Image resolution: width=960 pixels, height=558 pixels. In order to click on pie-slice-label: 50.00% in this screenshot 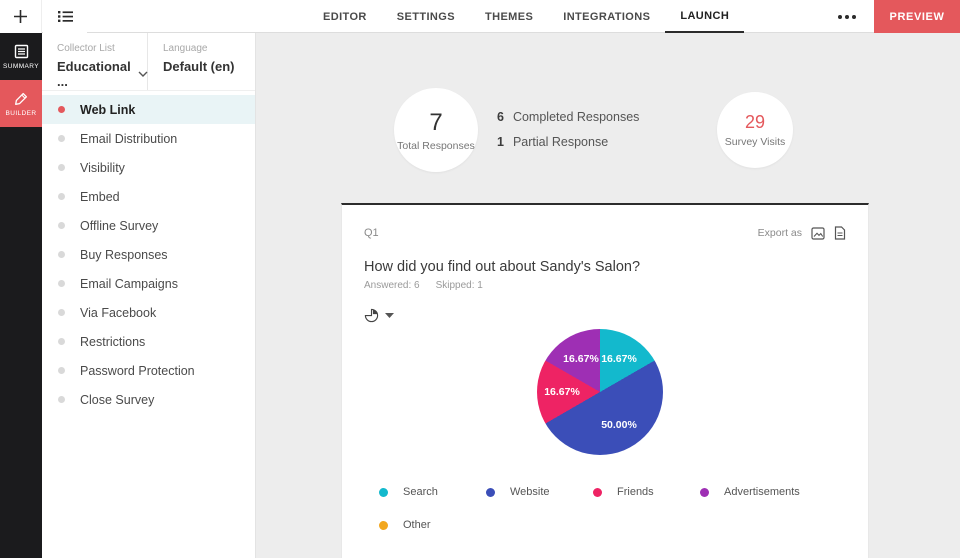, I will do `click(619, 424)`.